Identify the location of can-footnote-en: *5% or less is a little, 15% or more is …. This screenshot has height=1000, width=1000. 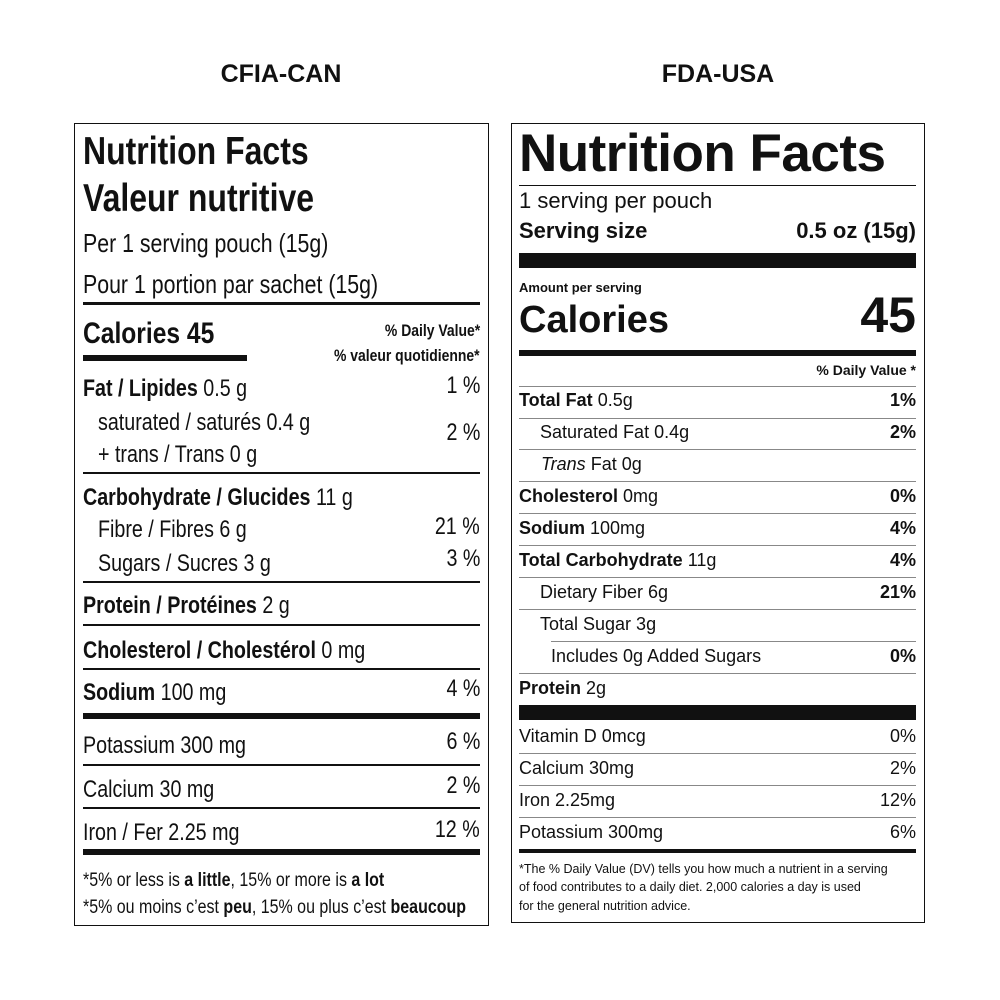
(234, 880).